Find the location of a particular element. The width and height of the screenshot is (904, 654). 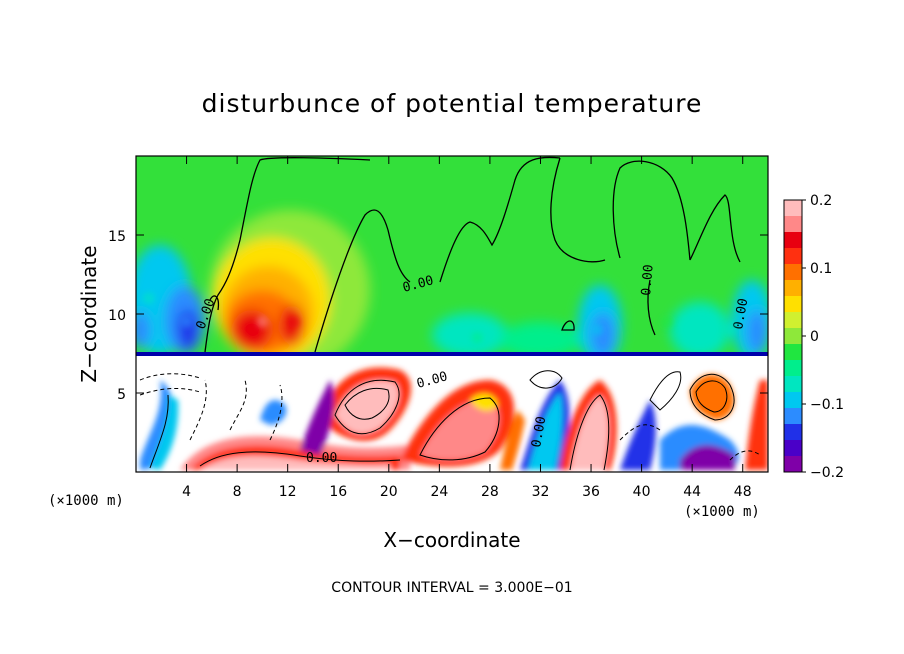

x-tick-label: 44 is located at coordinates (692, 492).